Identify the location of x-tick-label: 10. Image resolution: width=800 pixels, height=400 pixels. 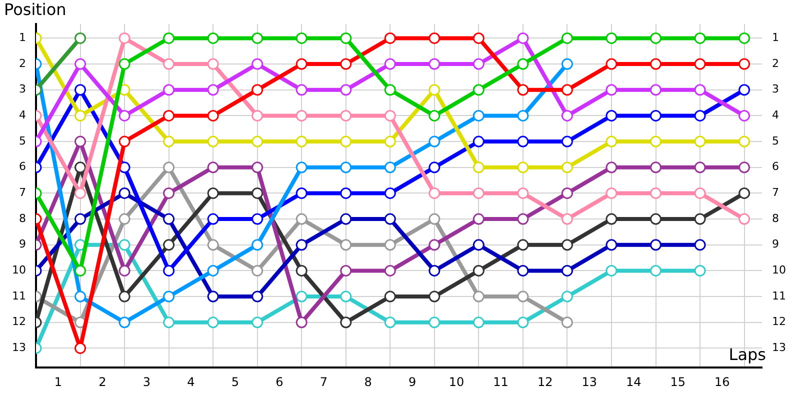
(456, 381).